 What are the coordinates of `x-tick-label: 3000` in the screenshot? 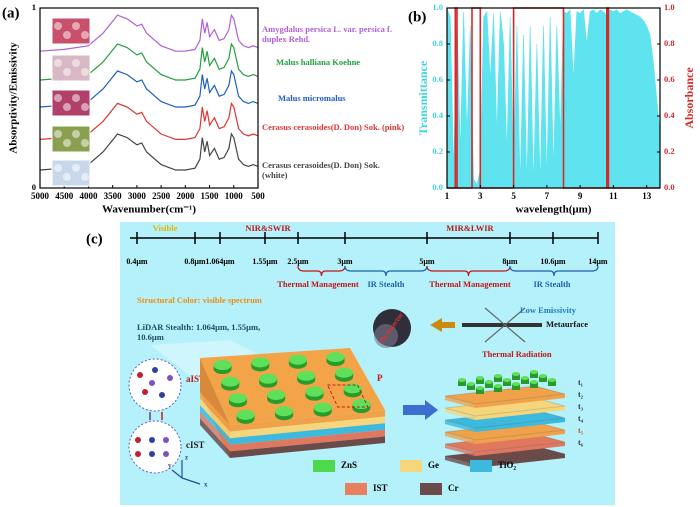 It's located at (137, 196).